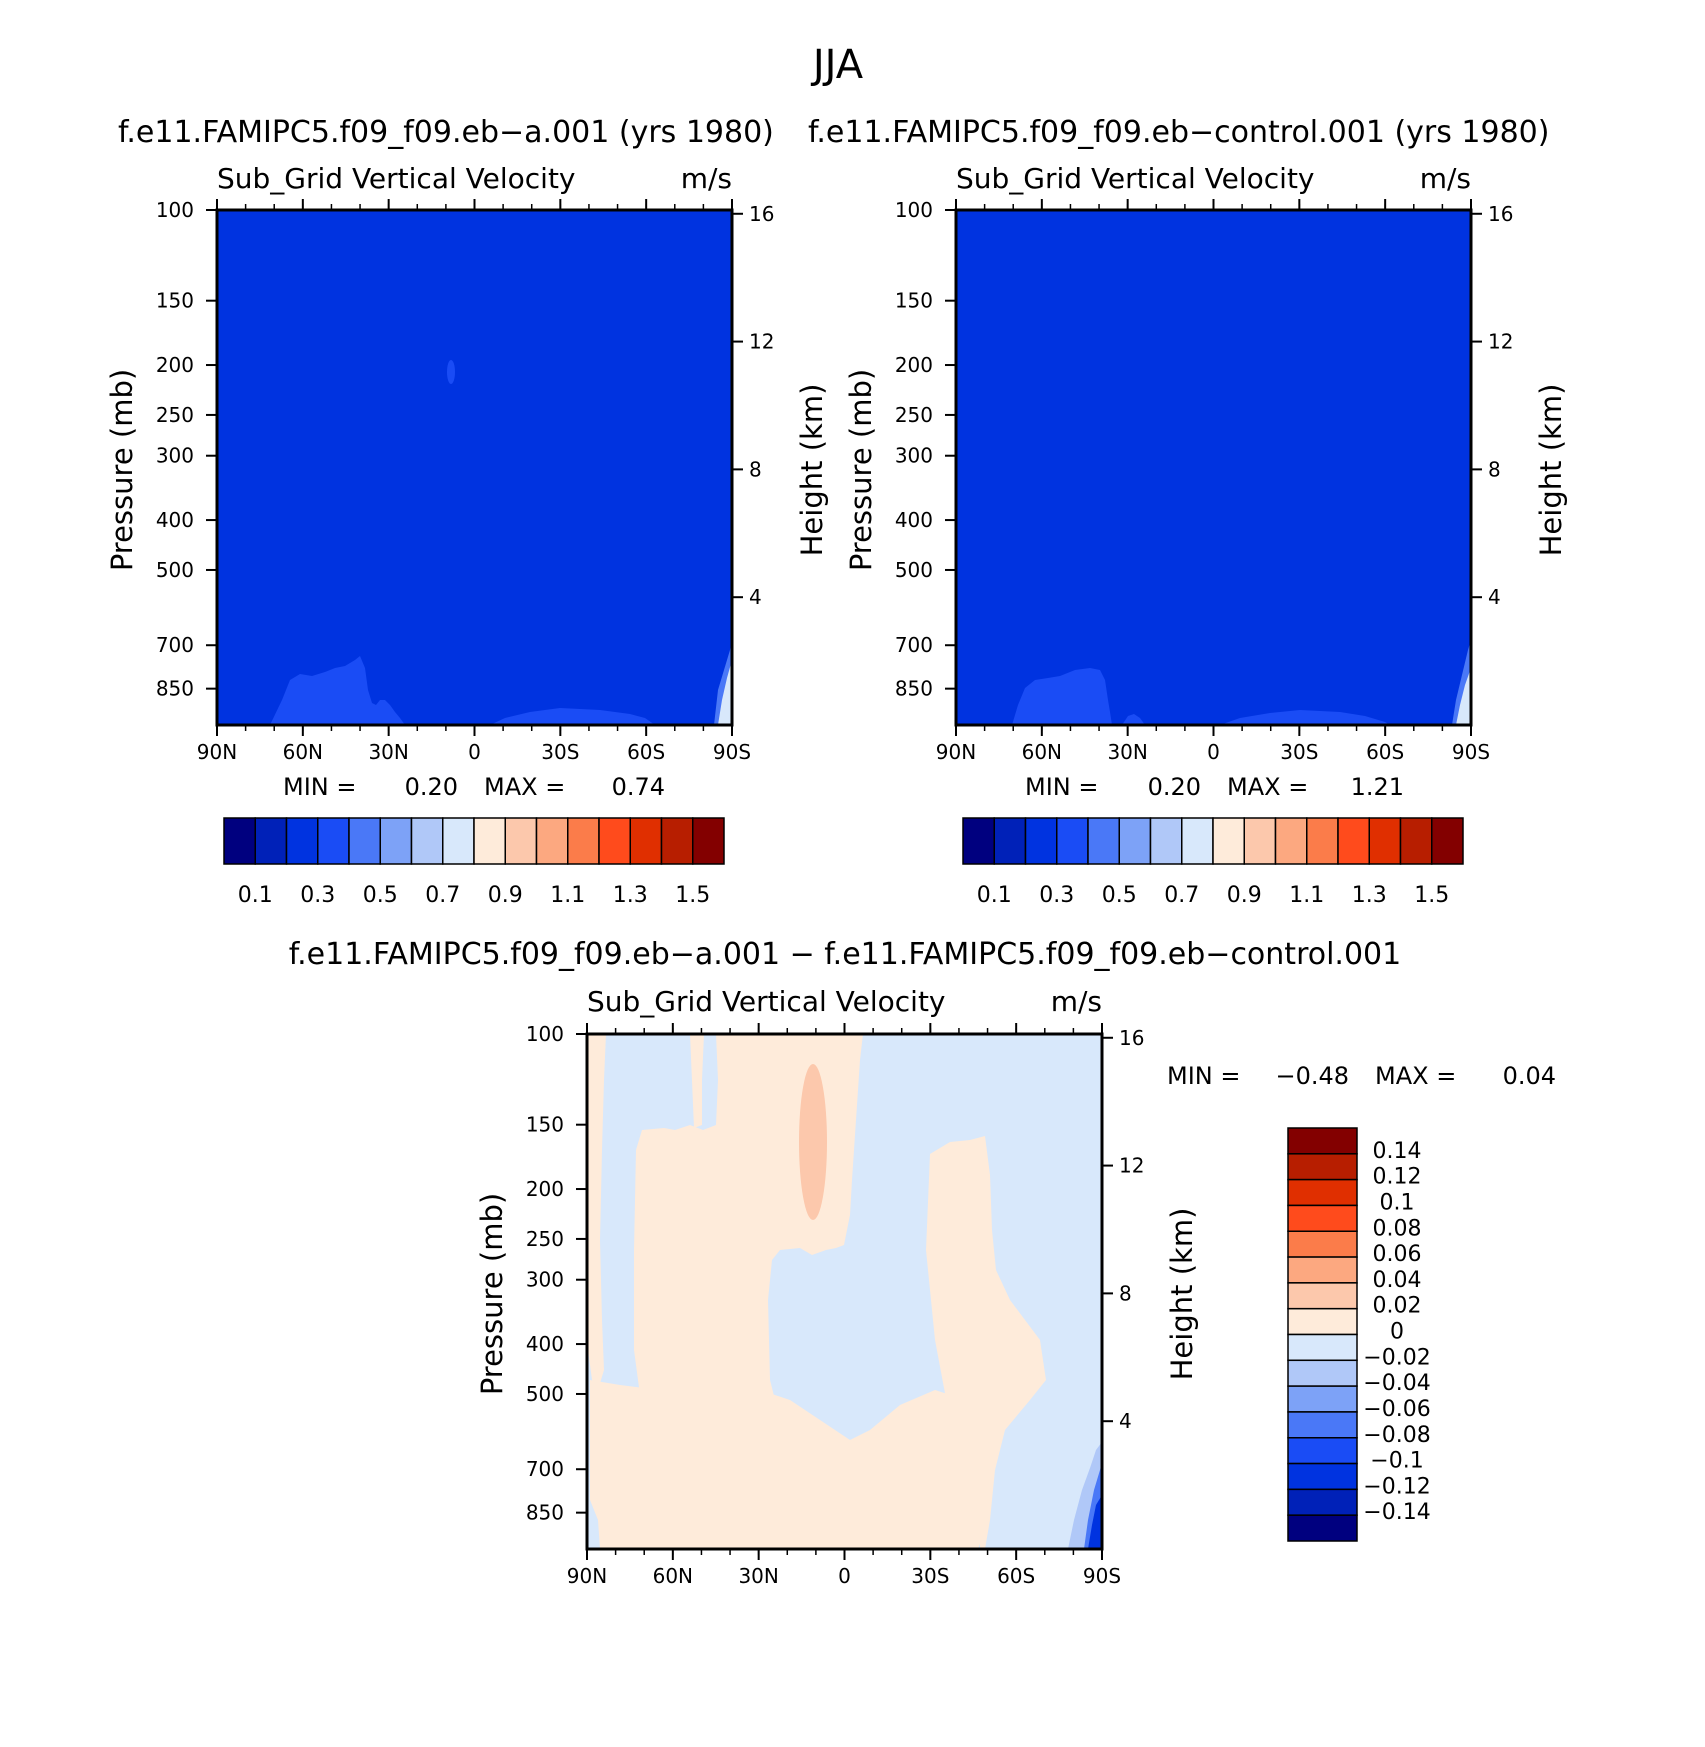  Describe the element at coordinates (956, 752) in the screenshot. I see `x-tick-label: 90N` at that location.